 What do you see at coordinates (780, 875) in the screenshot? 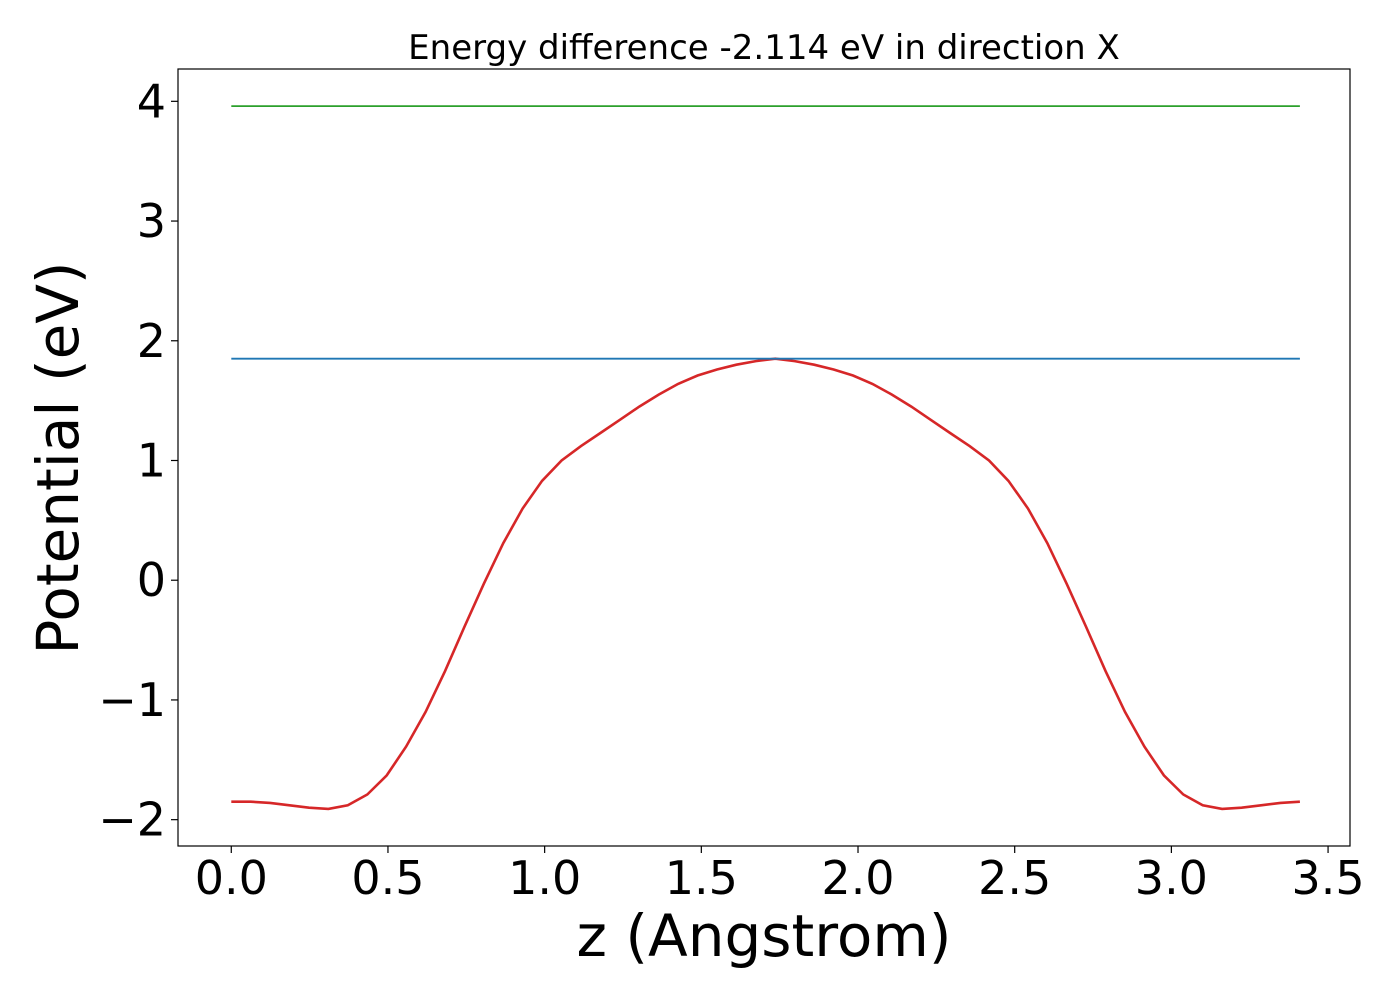
I see `x-axis-ticks: 0.0 0.5 1.0 1.5 2.0 2.5 3.0 3.5` at bounding box center [780, 875].